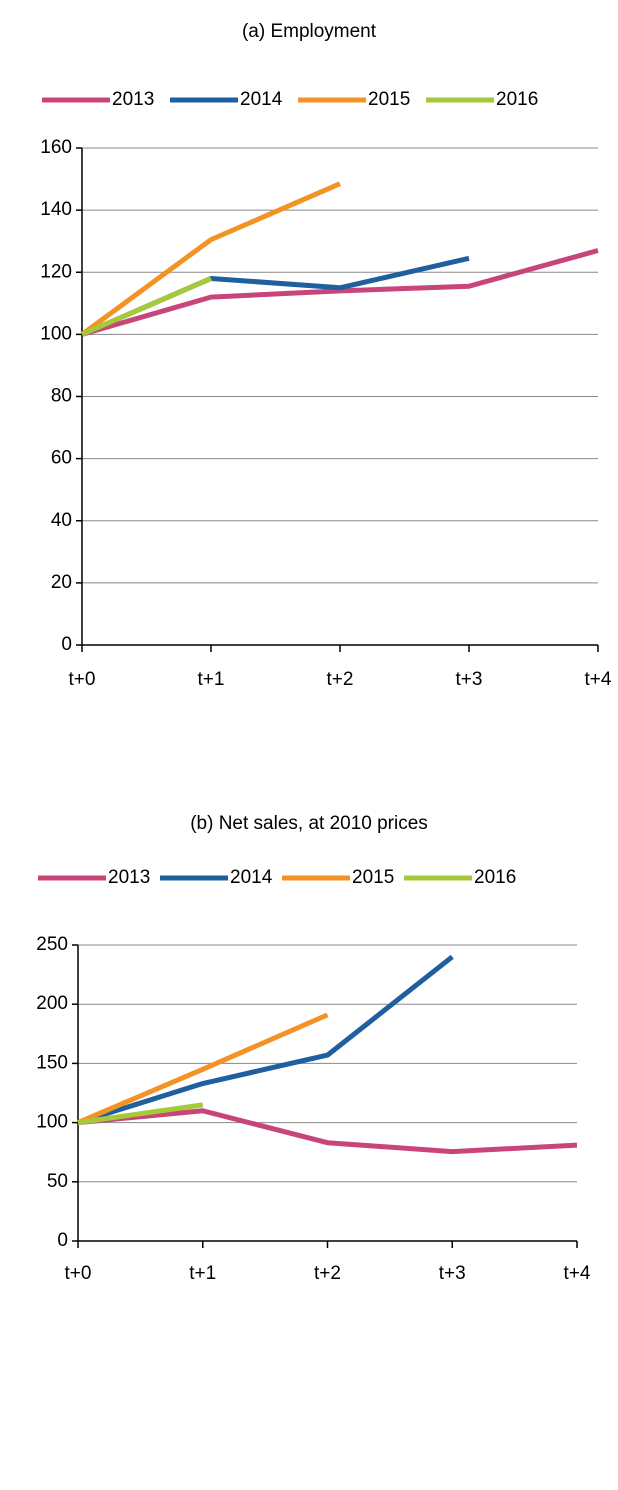  I want to click on y-tick-label: 200, so click(52, 1003).